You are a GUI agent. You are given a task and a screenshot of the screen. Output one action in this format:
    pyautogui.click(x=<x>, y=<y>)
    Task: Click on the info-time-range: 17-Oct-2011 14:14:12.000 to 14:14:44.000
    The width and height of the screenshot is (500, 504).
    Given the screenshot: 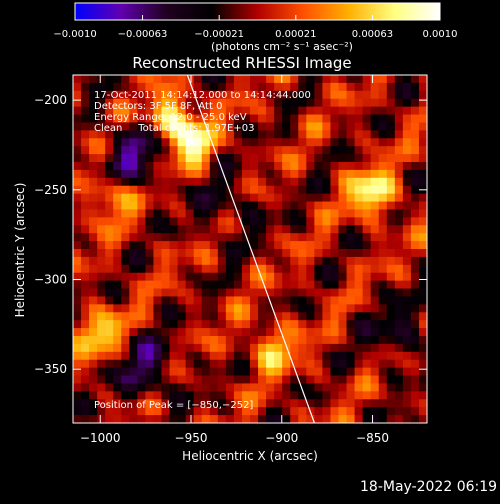 What is the action you would take?
    pyautogui.click(x=202, y=95)
    